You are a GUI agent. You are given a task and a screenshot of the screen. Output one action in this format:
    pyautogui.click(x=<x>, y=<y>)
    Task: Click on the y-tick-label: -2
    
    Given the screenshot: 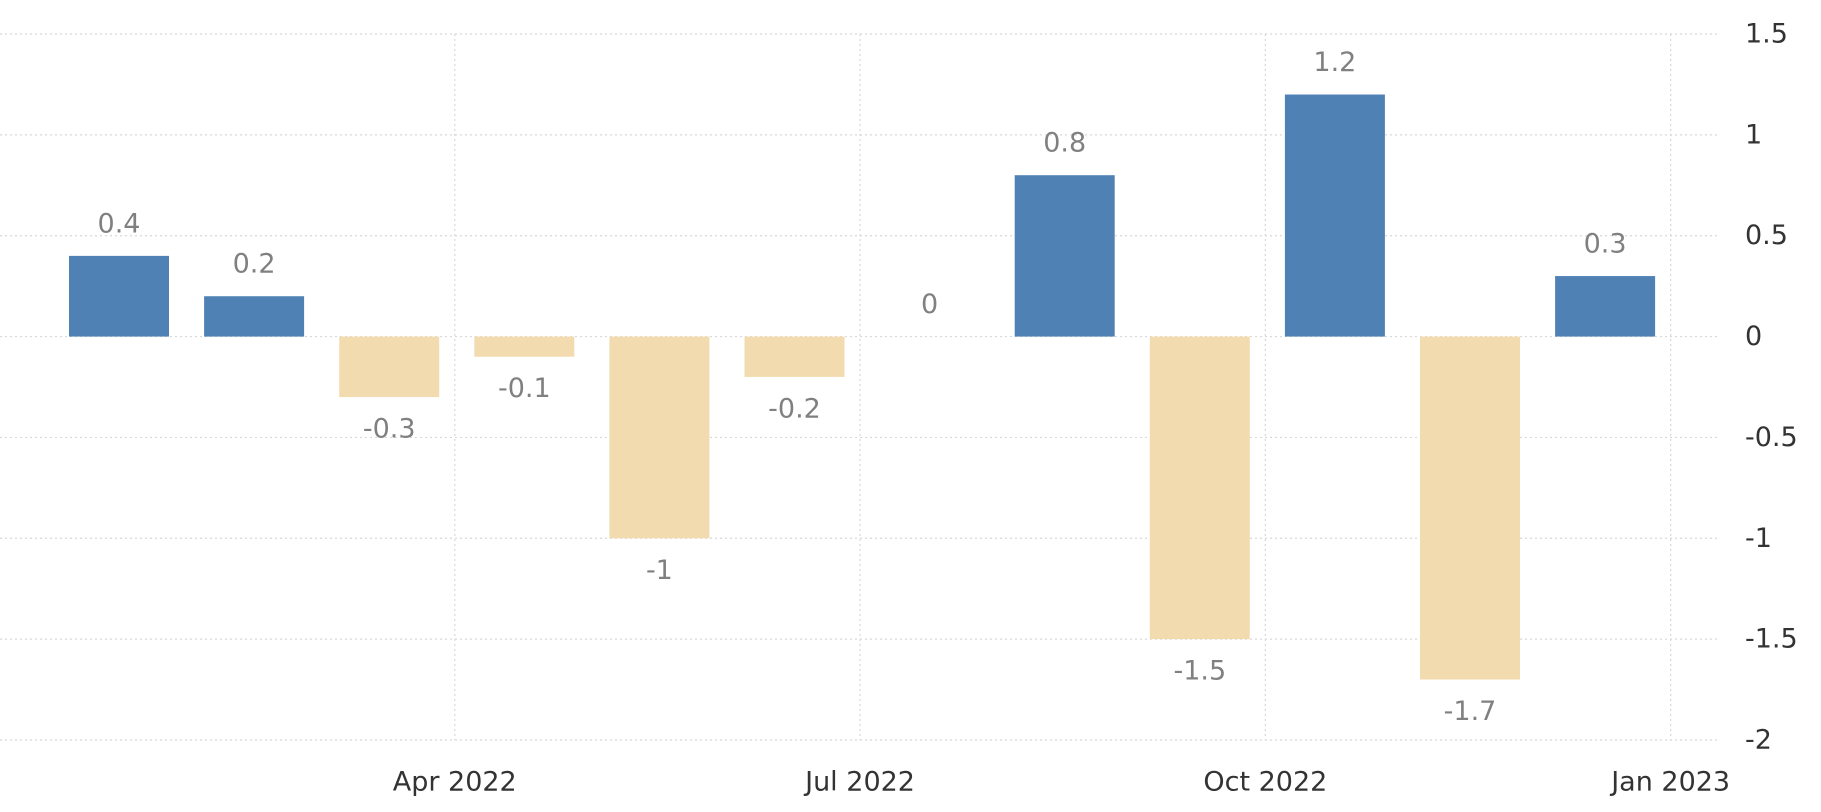 What is the action you would take?
    pyautogui.click(x=1758, y=740)
    